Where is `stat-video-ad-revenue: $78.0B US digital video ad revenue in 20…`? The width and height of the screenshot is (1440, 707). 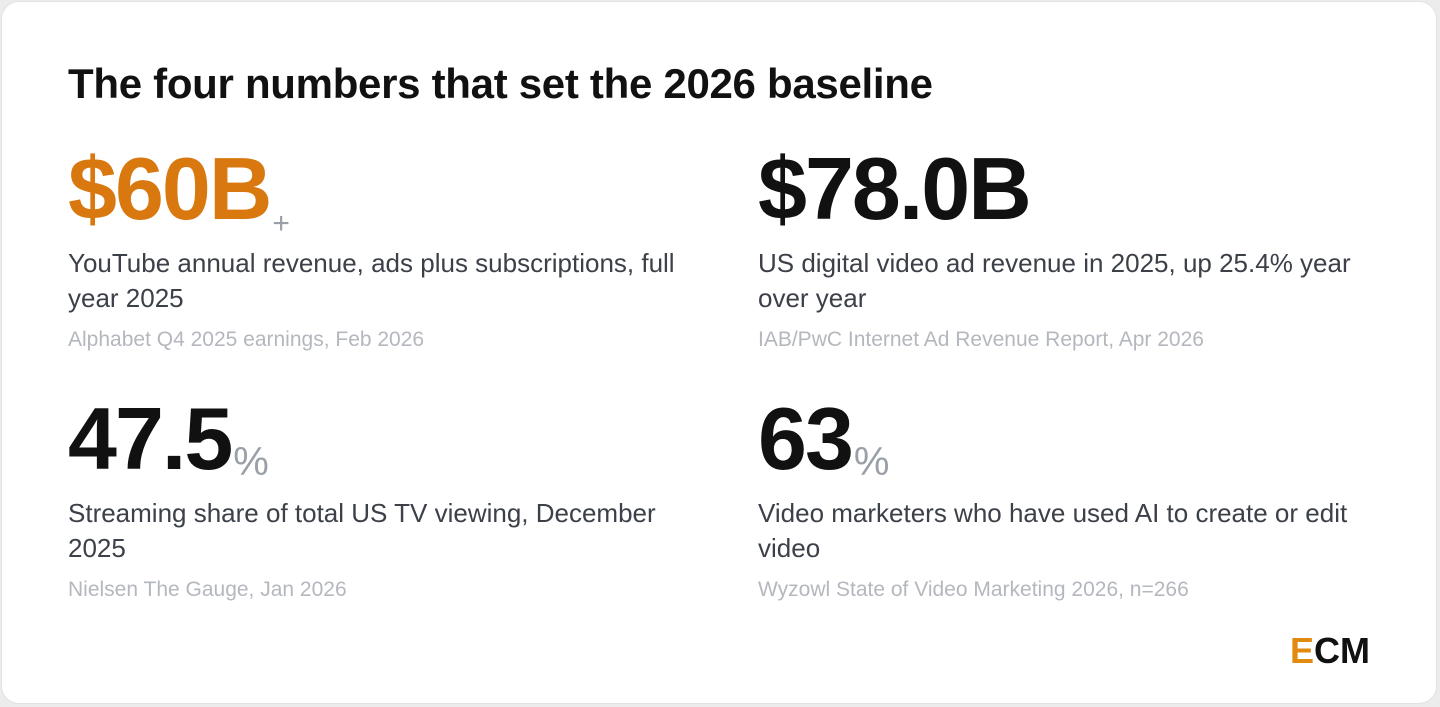
stat-video-ad-revenue: $78.0B US digital video ad revenue in 20… is located at coordinates (1068, 247).